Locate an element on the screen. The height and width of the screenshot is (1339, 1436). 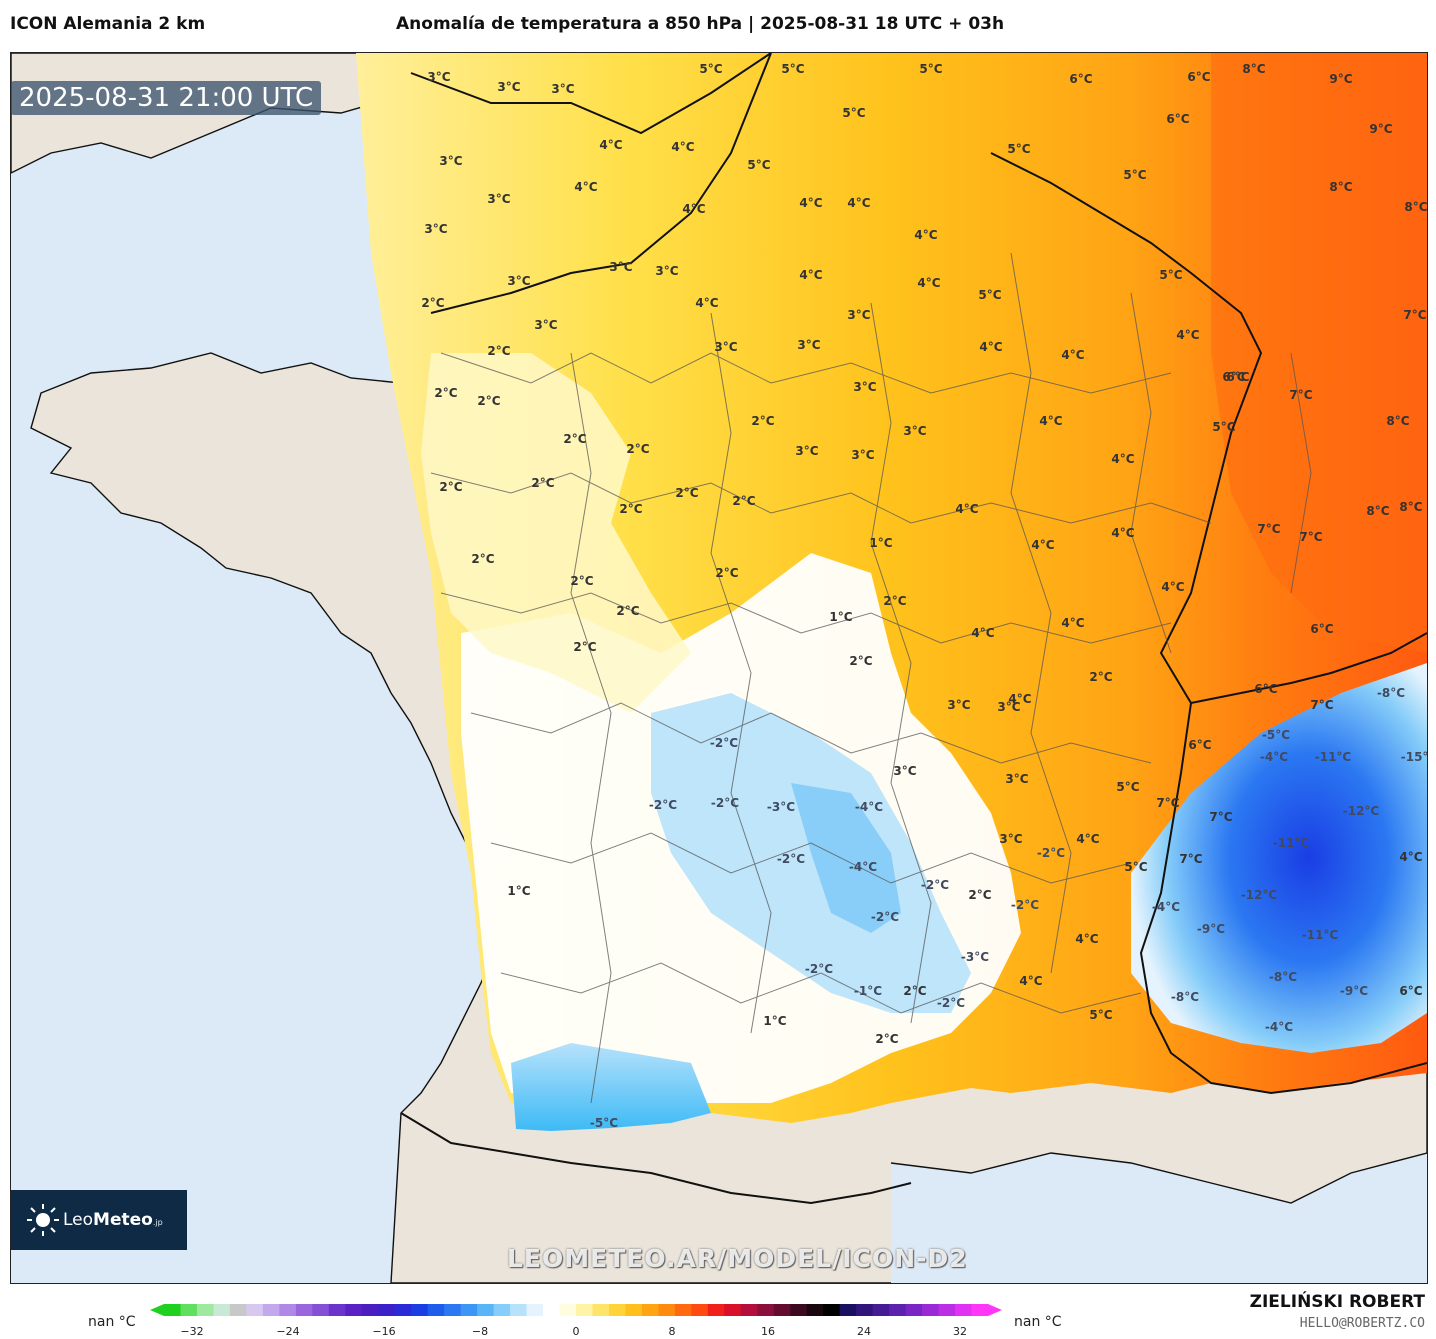
temperature-label: 8°C is located at coordinates (1397, 421).